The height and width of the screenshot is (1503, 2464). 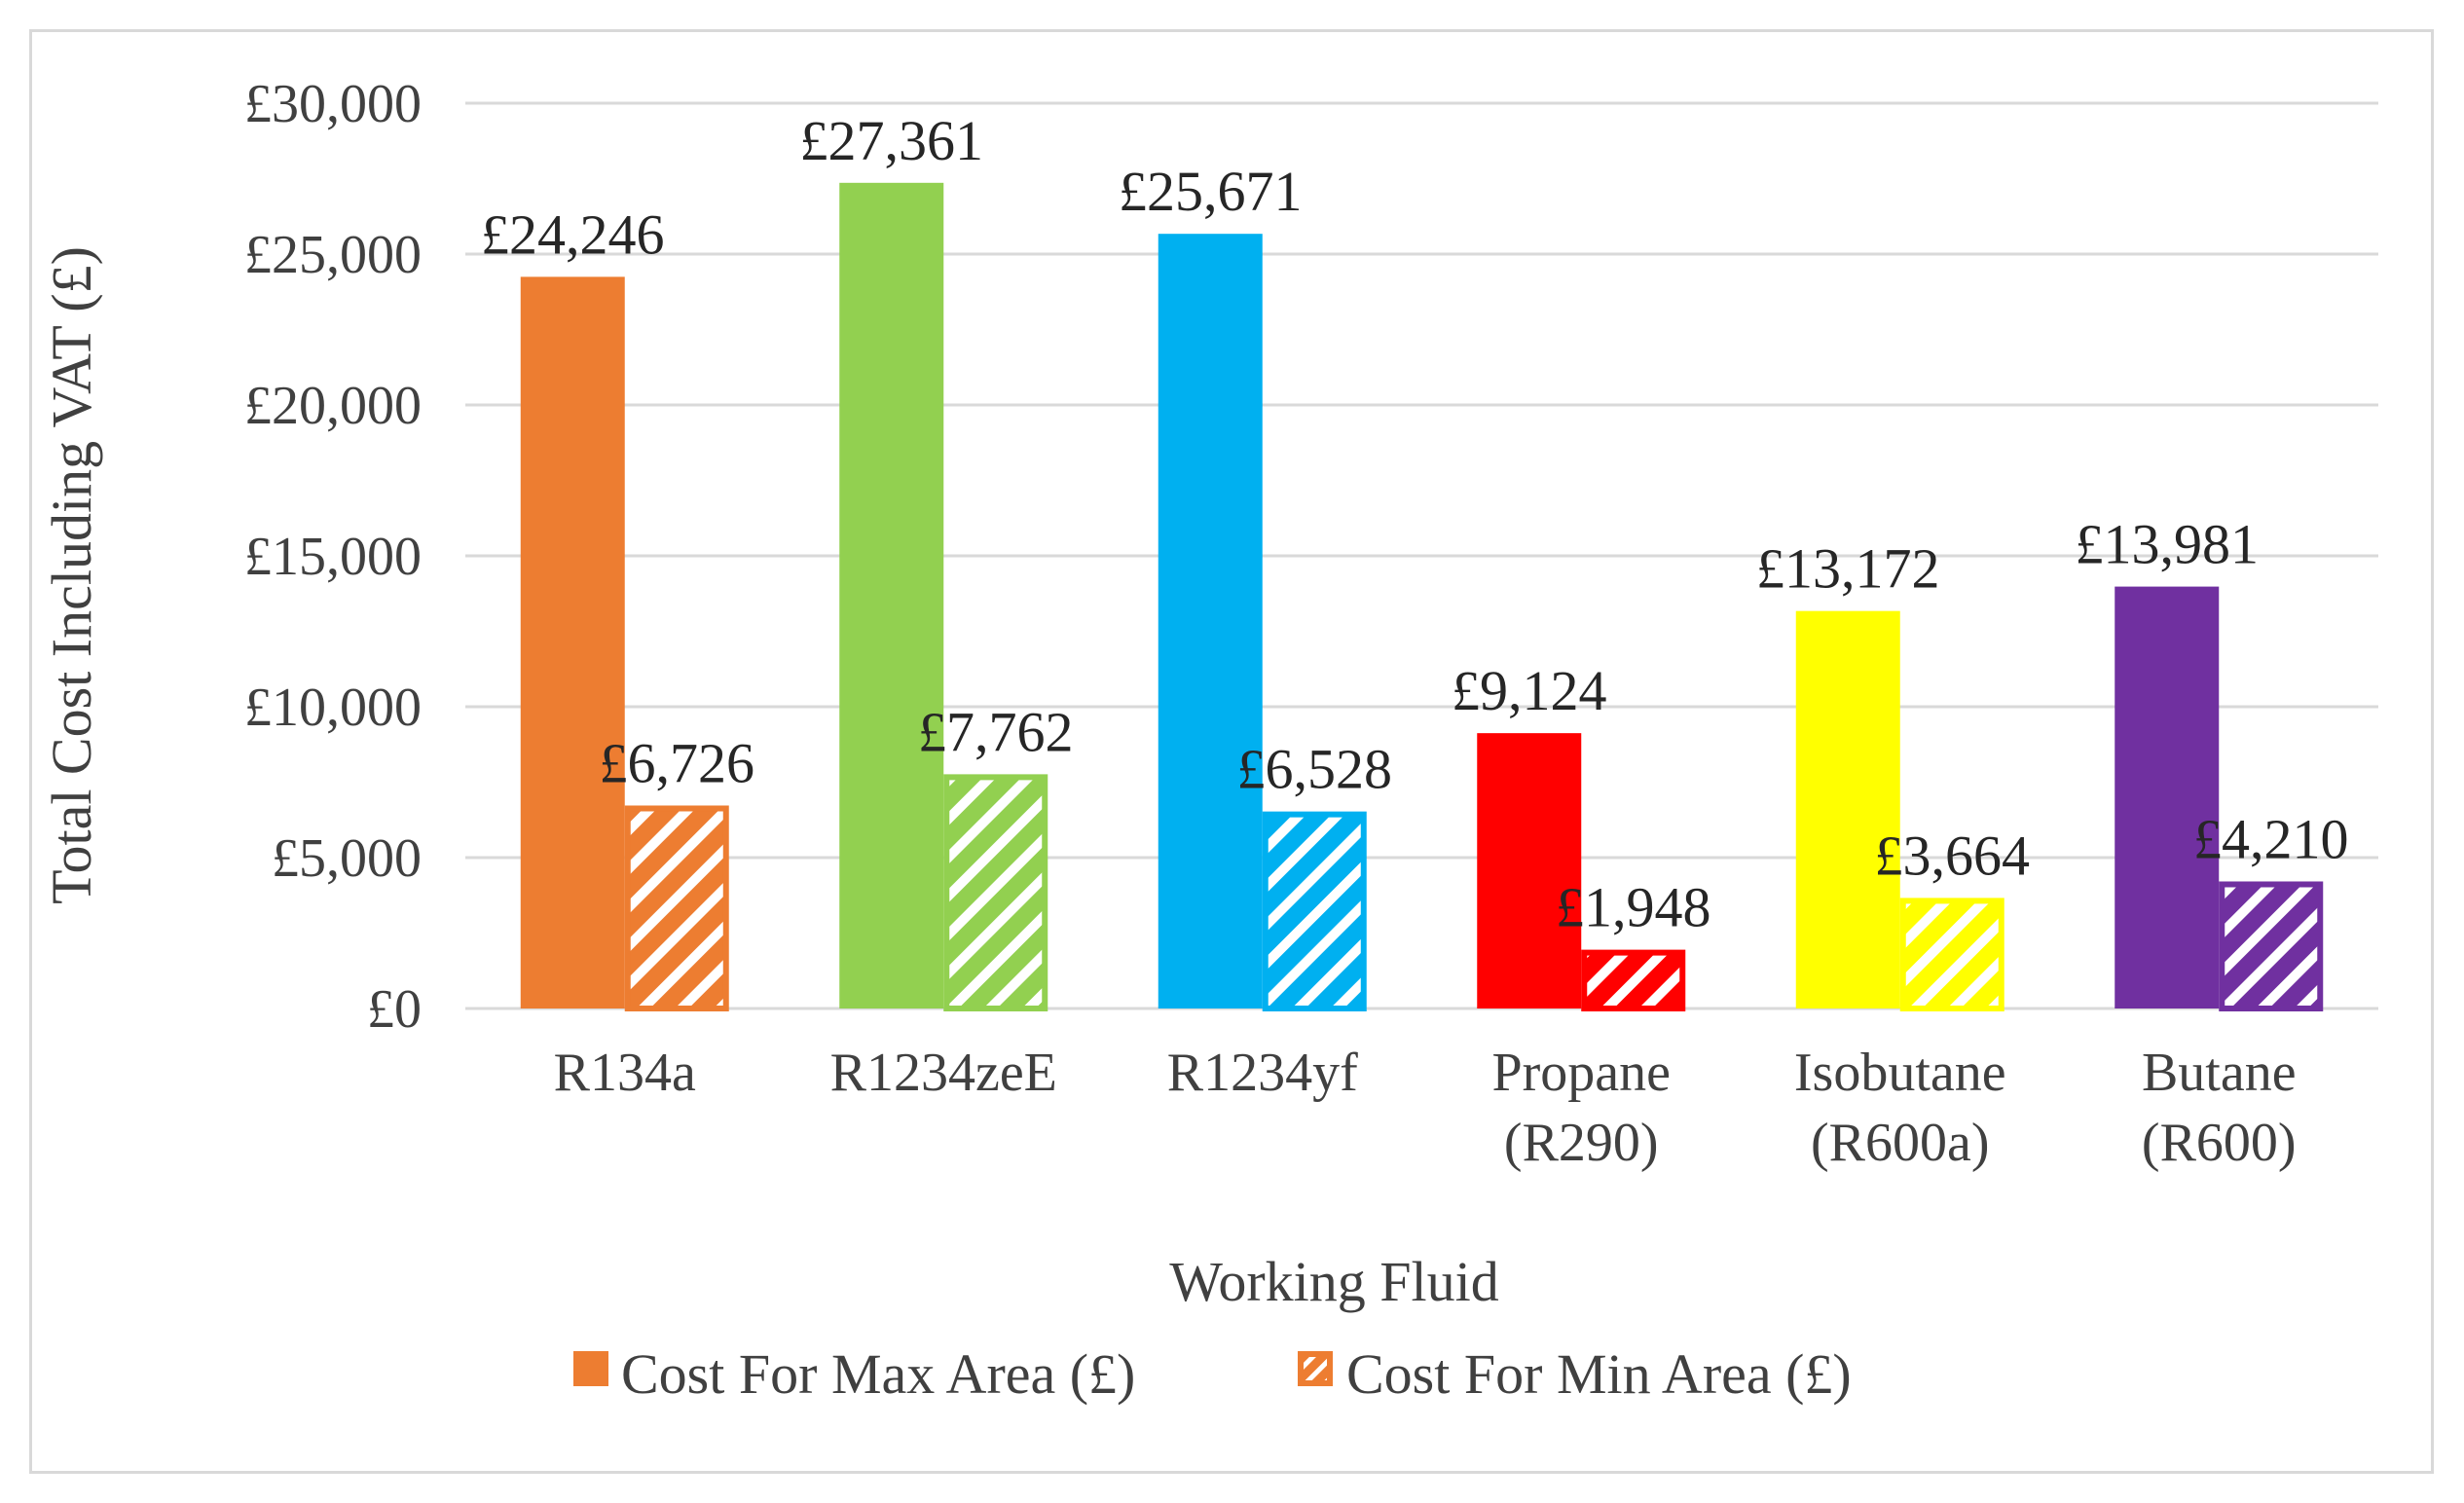 What do you see at coordinates (2271, 838) in the screenshot?
I see `data-label: £4,210` at bounding box center [2271, 838].